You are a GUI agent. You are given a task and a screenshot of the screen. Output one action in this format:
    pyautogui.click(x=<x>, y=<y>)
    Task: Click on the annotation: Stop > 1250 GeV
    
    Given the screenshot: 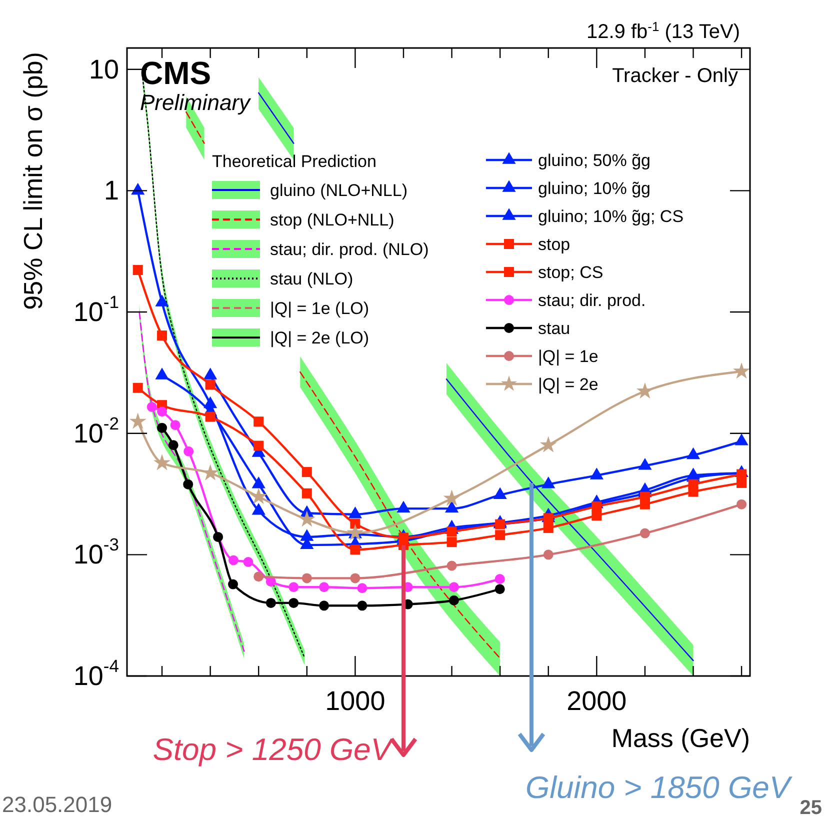 What is the action you would take?
    pyautogui.click(x=273, y=749)
    